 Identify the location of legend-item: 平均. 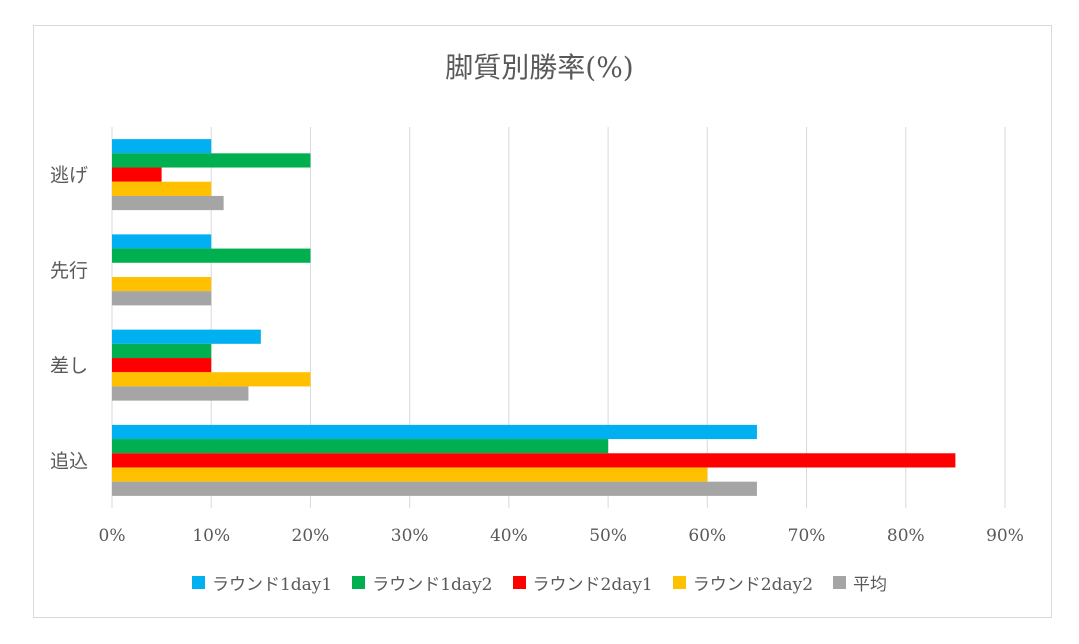
(860, 582).